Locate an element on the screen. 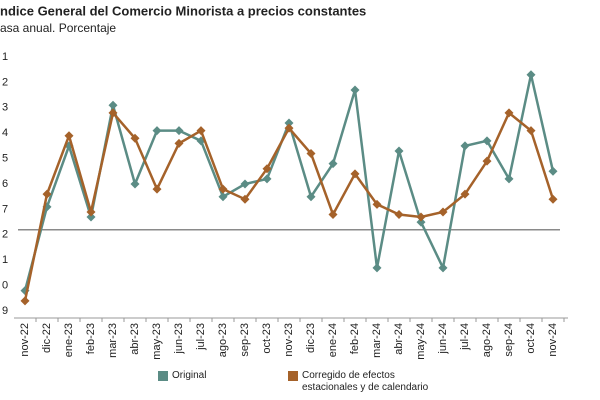  y-tick-label: 7 is located at coordinates (5, 209).